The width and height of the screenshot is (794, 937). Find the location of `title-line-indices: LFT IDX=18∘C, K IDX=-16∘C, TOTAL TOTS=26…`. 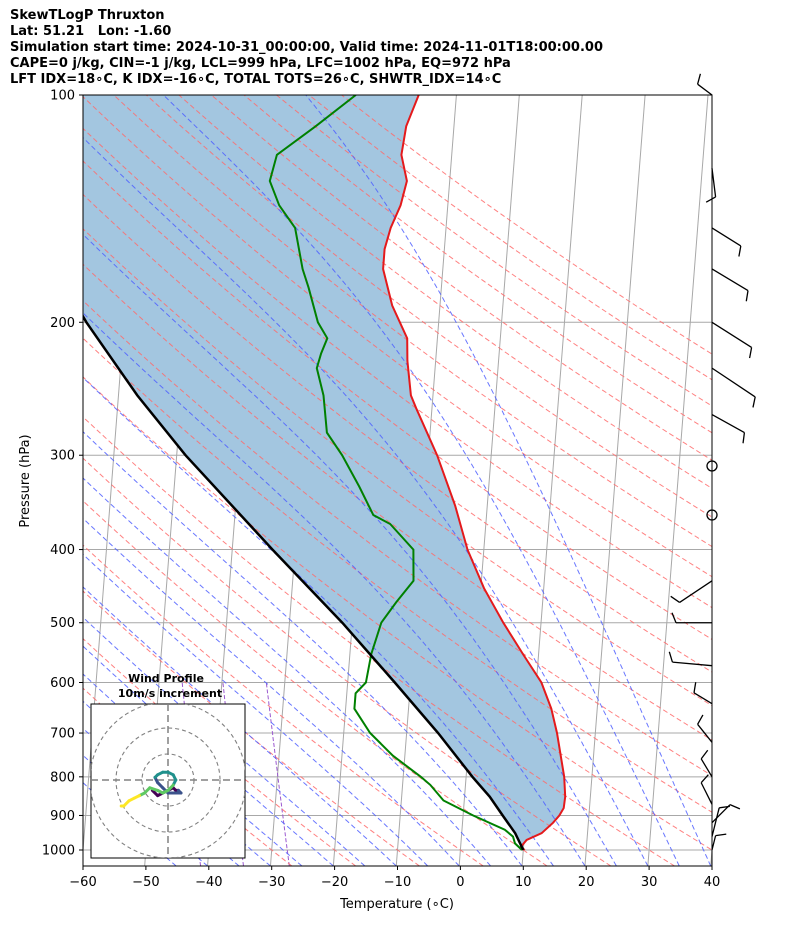

title-line-indices: LFT IDX=18∘C, K IDX=-16∘C, TOTAL TOTS=26… is located at coordinates (256, 79).